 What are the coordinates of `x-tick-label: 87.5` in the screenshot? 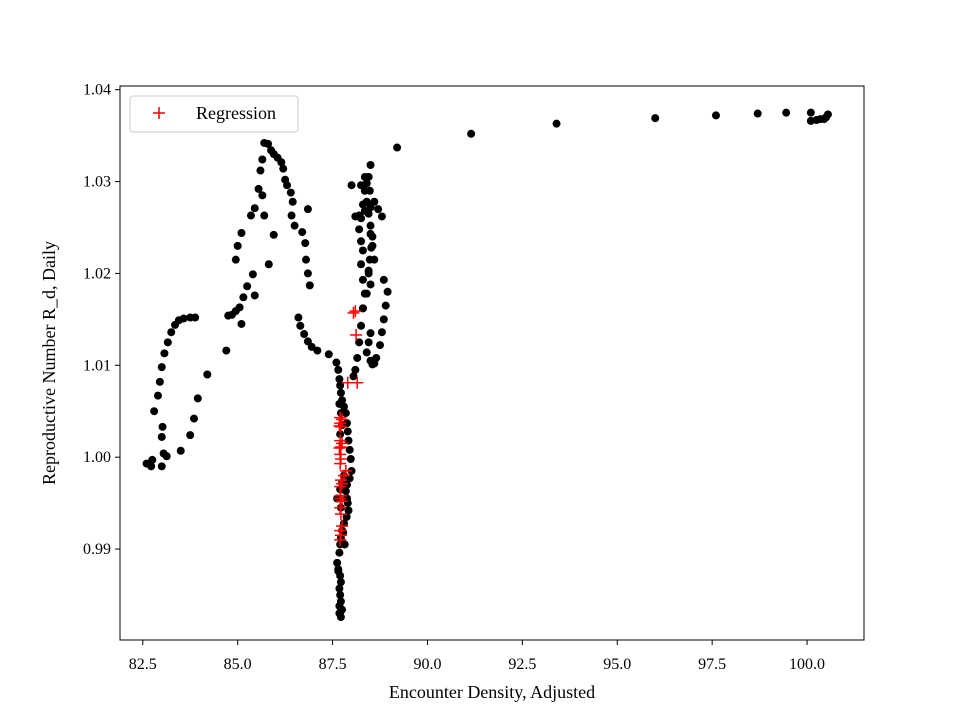 It's located at (333, 664).